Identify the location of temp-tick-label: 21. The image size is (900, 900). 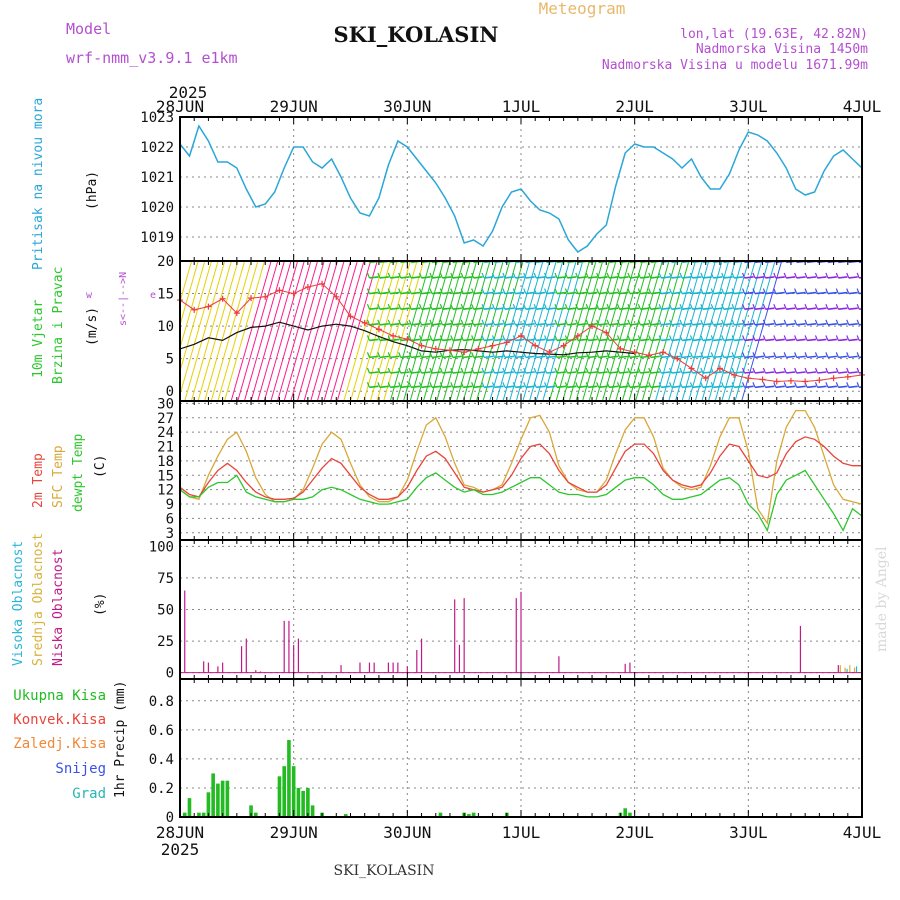
(165, 448).